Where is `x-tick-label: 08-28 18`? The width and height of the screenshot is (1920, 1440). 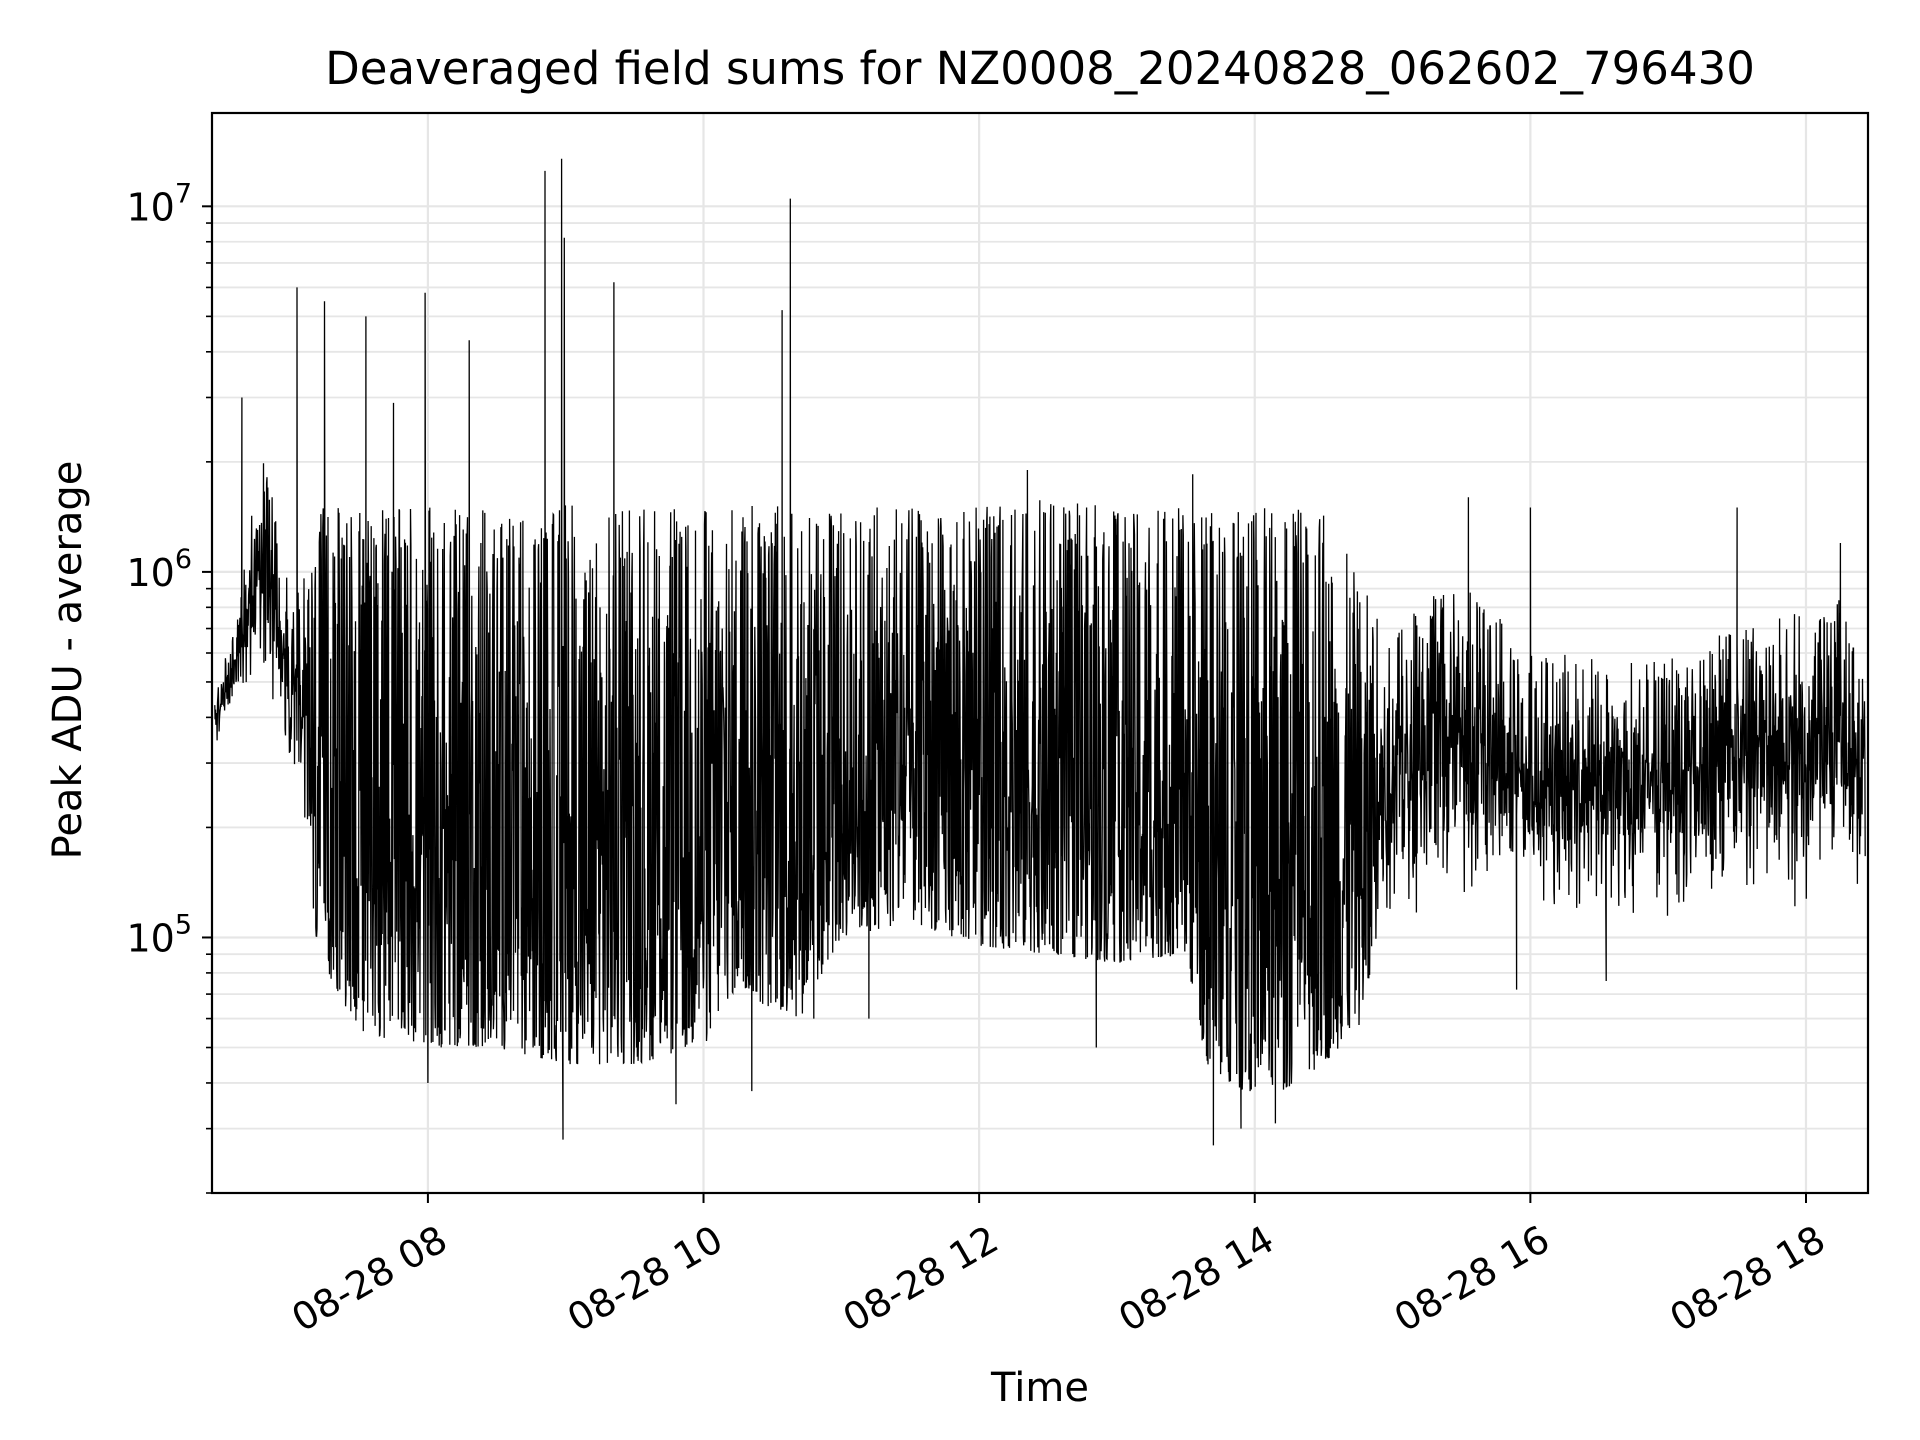
x-tick-label: 08-28 18 is located at coordinates (1748, 1279).